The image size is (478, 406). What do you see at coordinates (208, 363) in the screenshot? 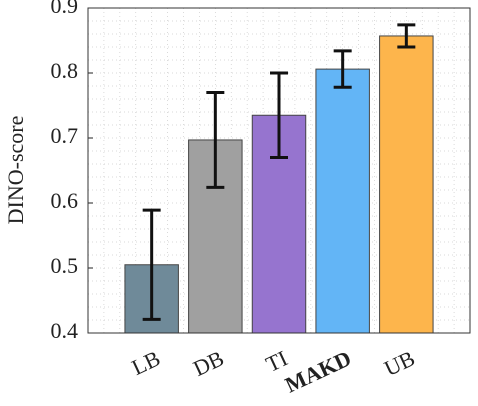
I see `x-tick-label: DB` at bounding box center [208, 363].